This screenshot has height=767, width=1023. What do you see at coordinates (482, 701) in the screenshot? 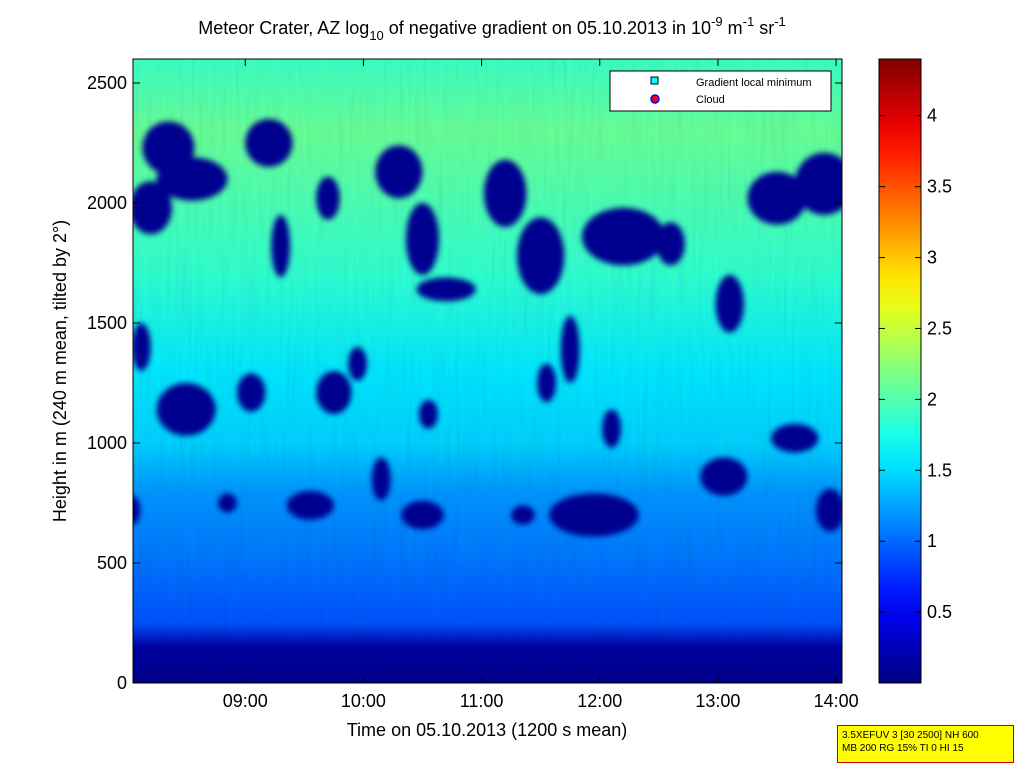
I see `x-tick-label: 11:00` at bounding box center [482, 701].